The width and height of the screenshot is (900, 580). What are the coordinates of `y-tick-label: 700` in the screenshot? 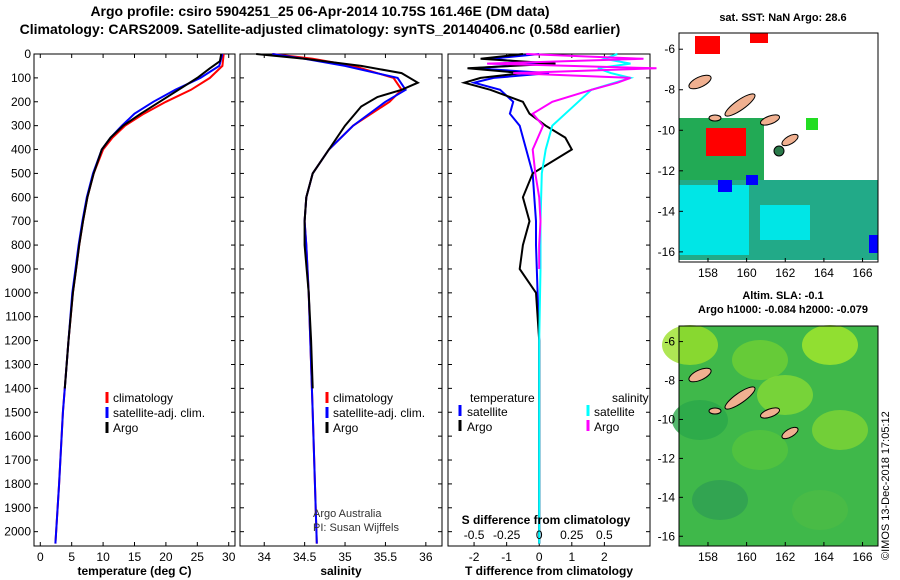 It's located at (21, 221).